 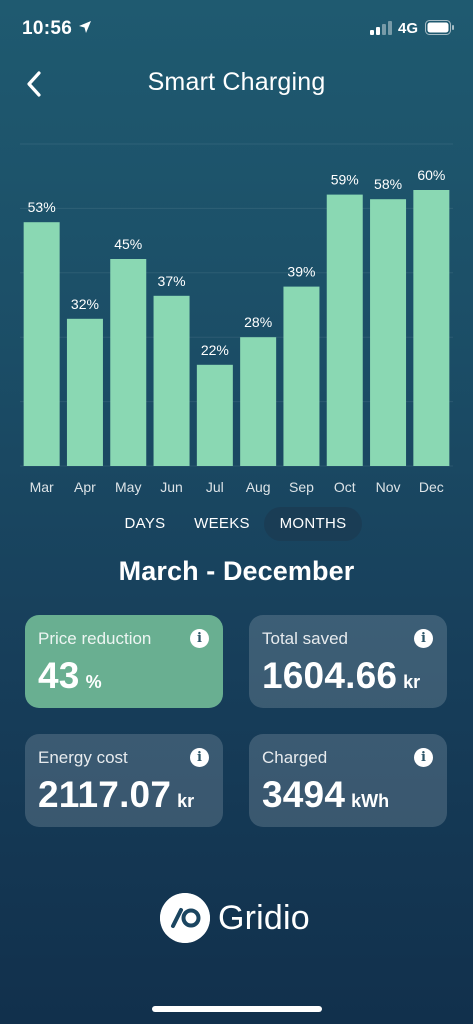 I want to click on x-tick-label: May, so click(x=128, y=487).